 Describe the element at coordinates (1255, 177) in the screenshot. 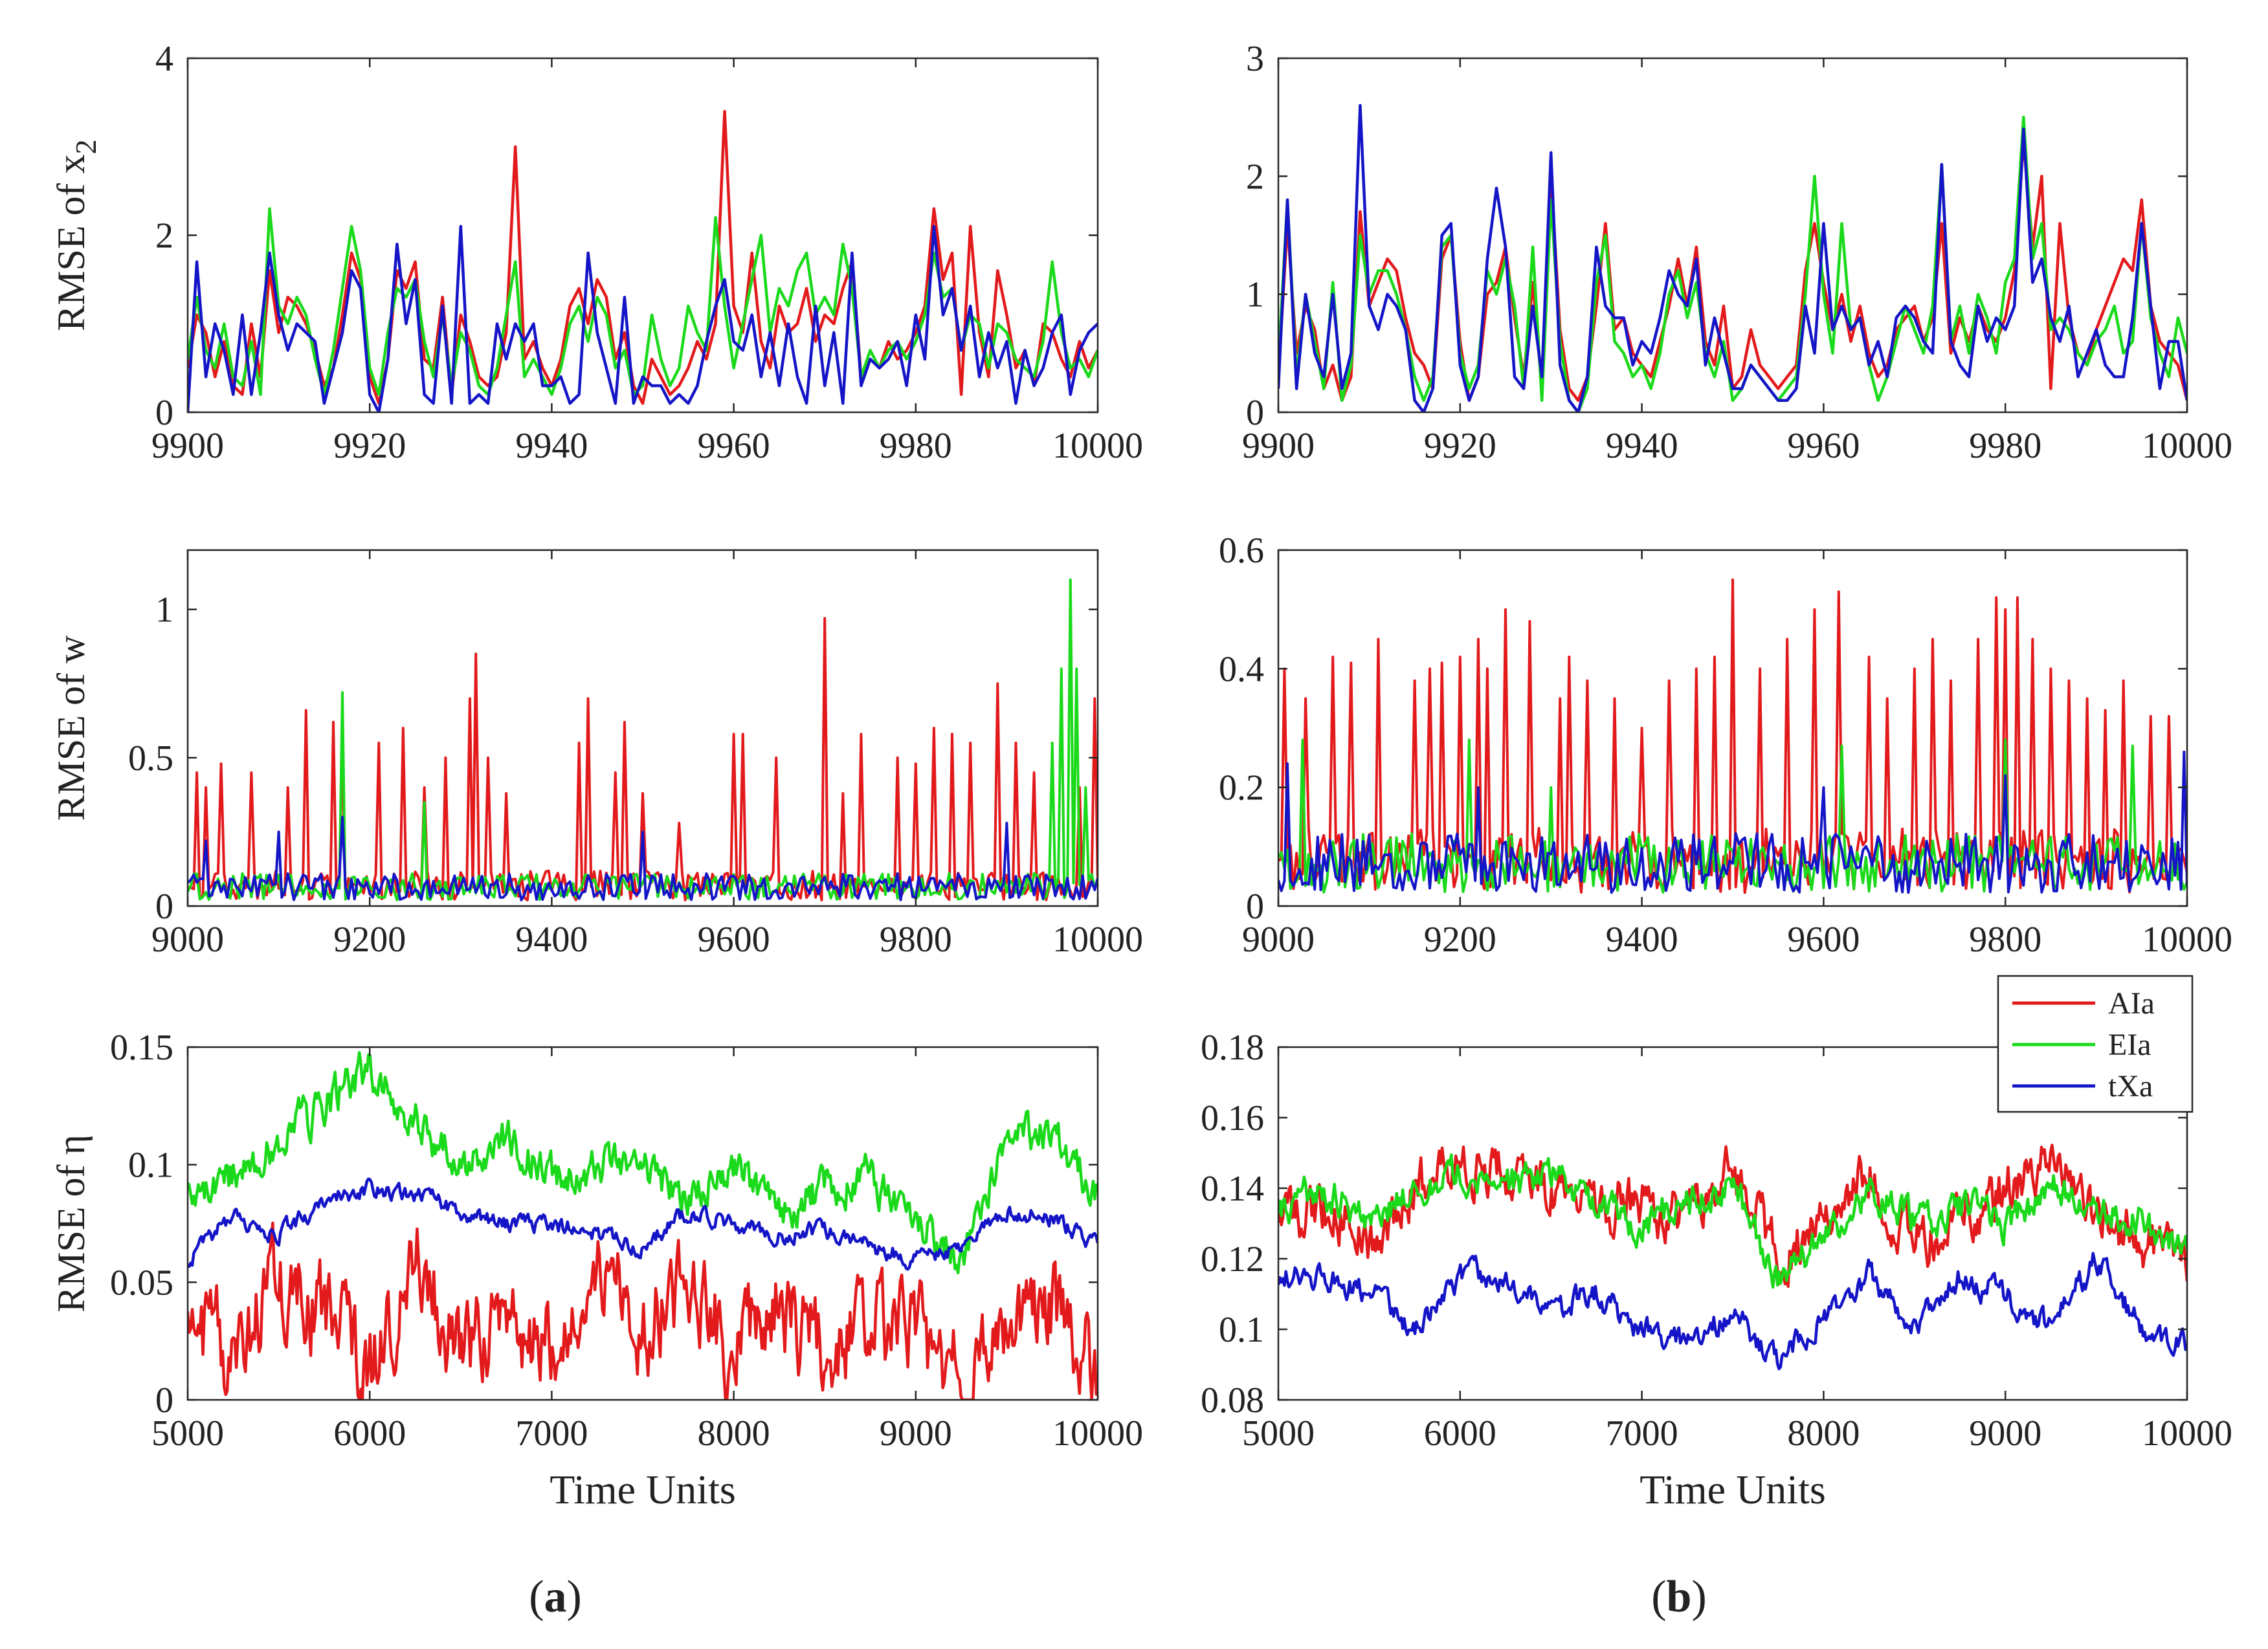

I see `chart-b1-ytick-label: 2` at that location.